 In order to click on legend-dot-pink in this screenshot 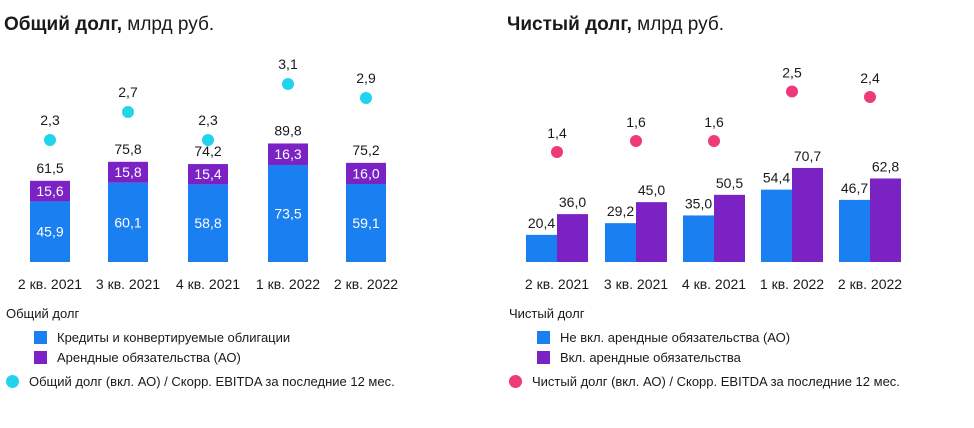, I will do `click(515, 381)`.